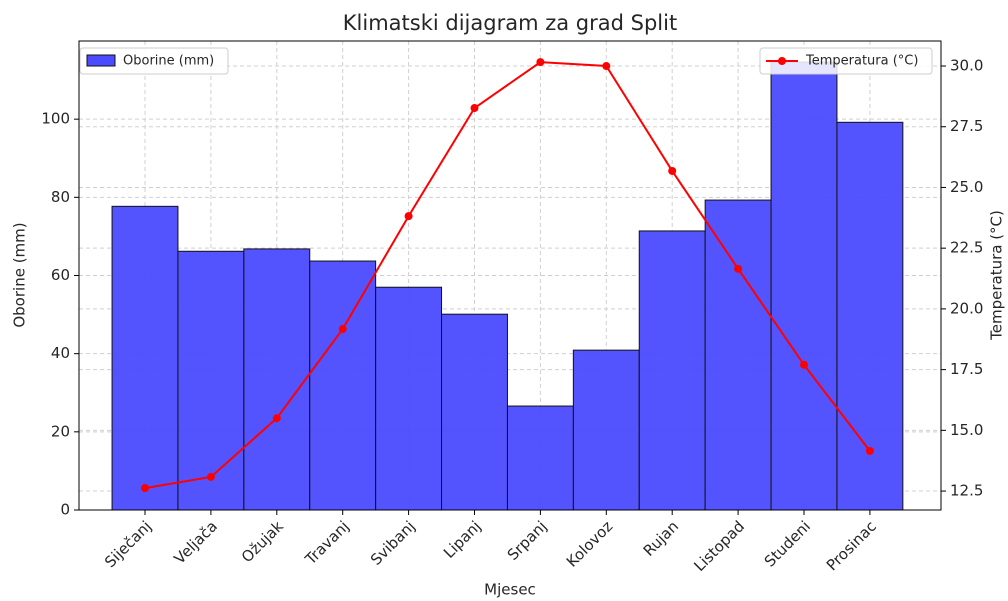  I want to click on y2-tick-label: 22.5, so click(966, 248).